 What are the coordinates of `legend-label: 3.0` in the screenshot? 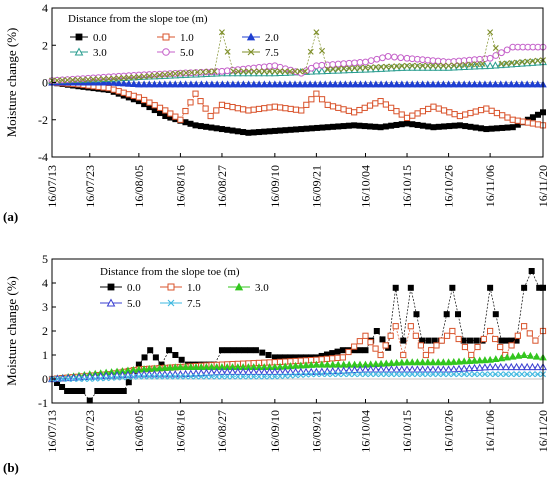 It's located at (100, 53).